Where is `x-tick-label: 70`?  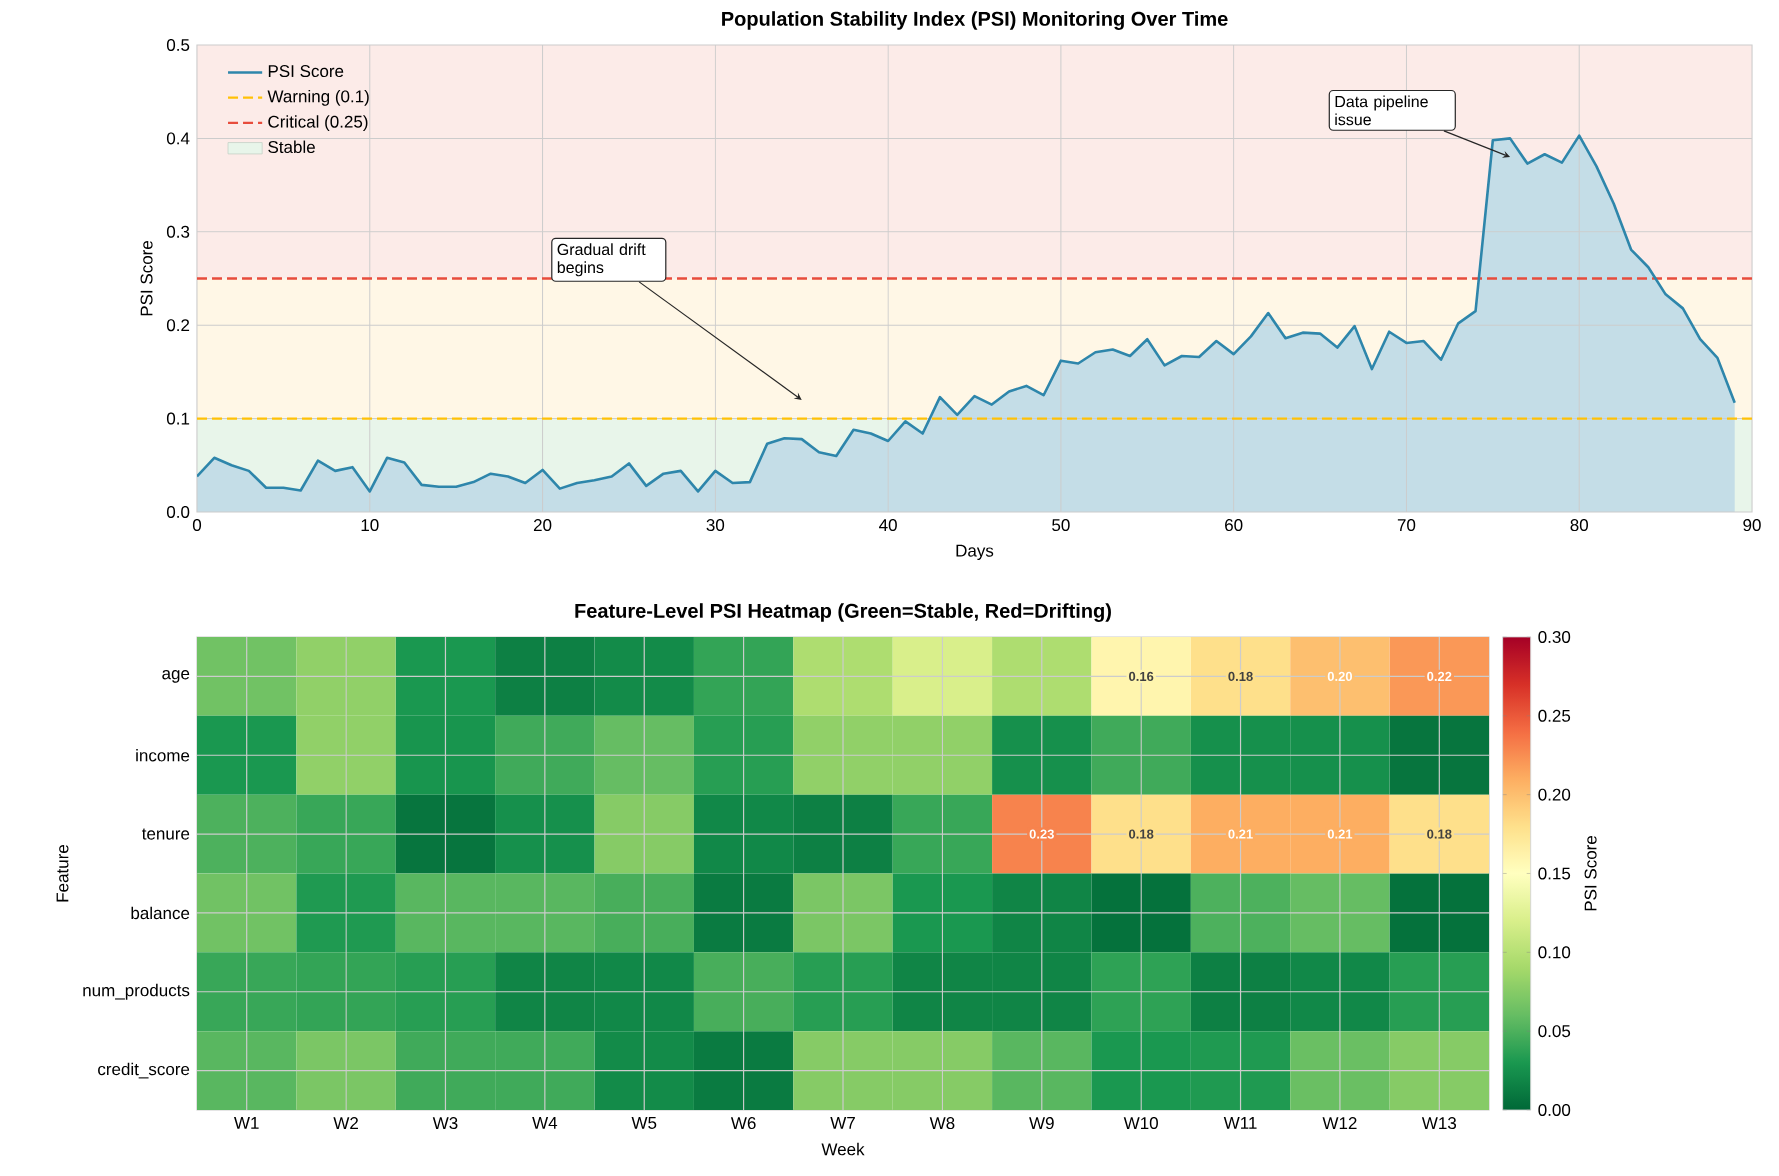
x-tick-label: 70 is located at coordinates (1406, 525).